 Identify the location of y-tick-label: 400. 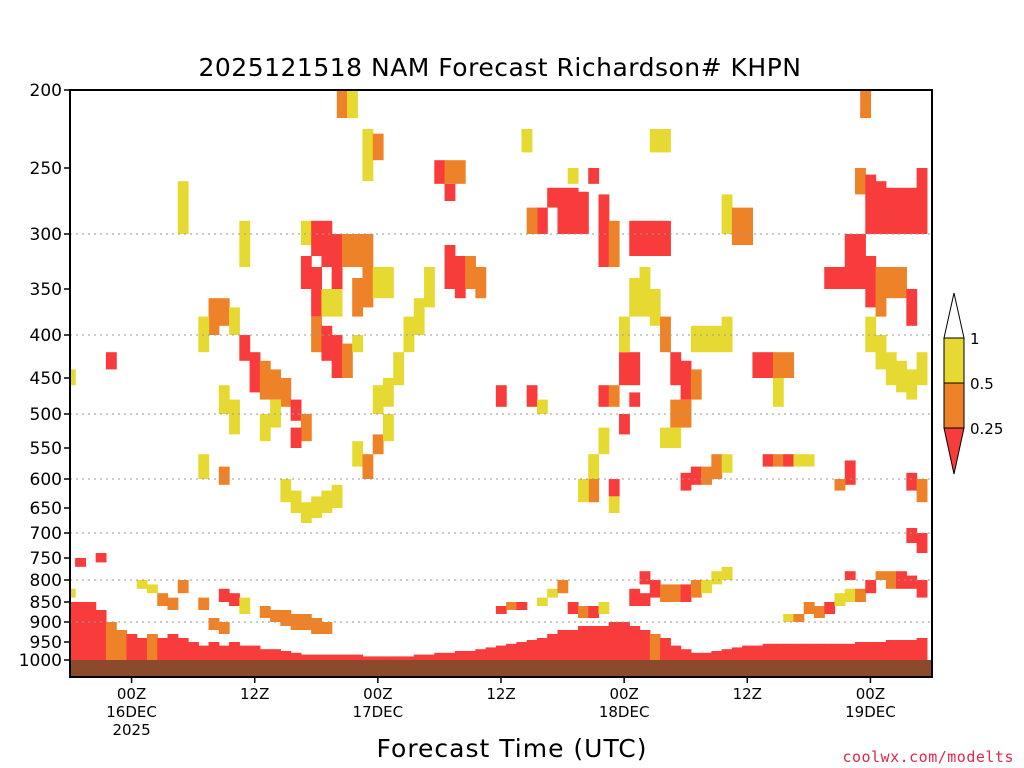
(46, 336).